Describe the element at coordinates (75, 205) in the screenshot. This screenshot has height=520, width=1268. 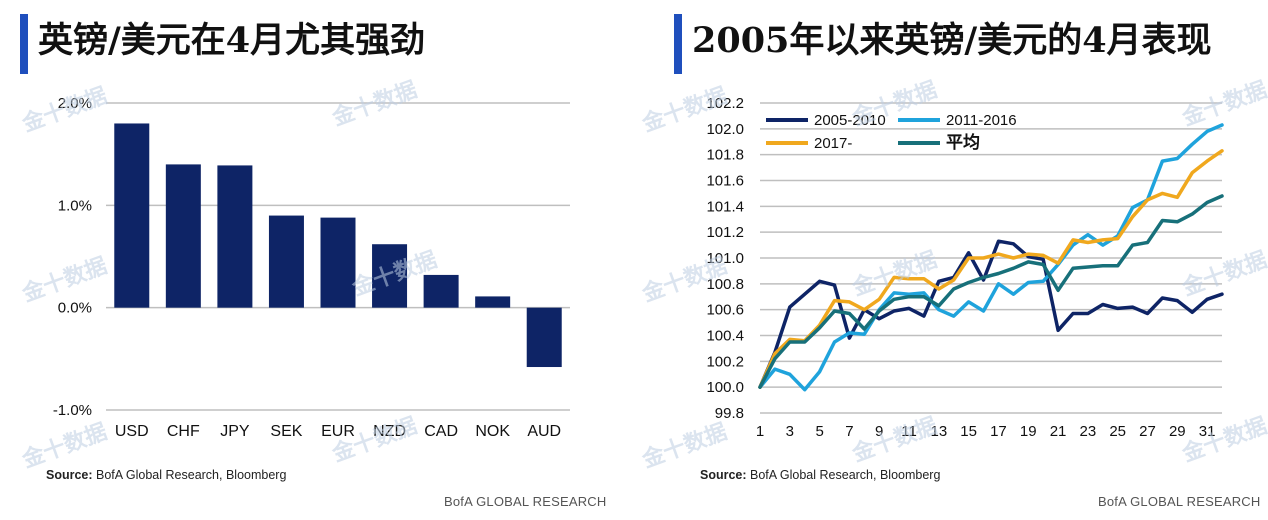
I see `y-tick-label: 1.0%` at that location.